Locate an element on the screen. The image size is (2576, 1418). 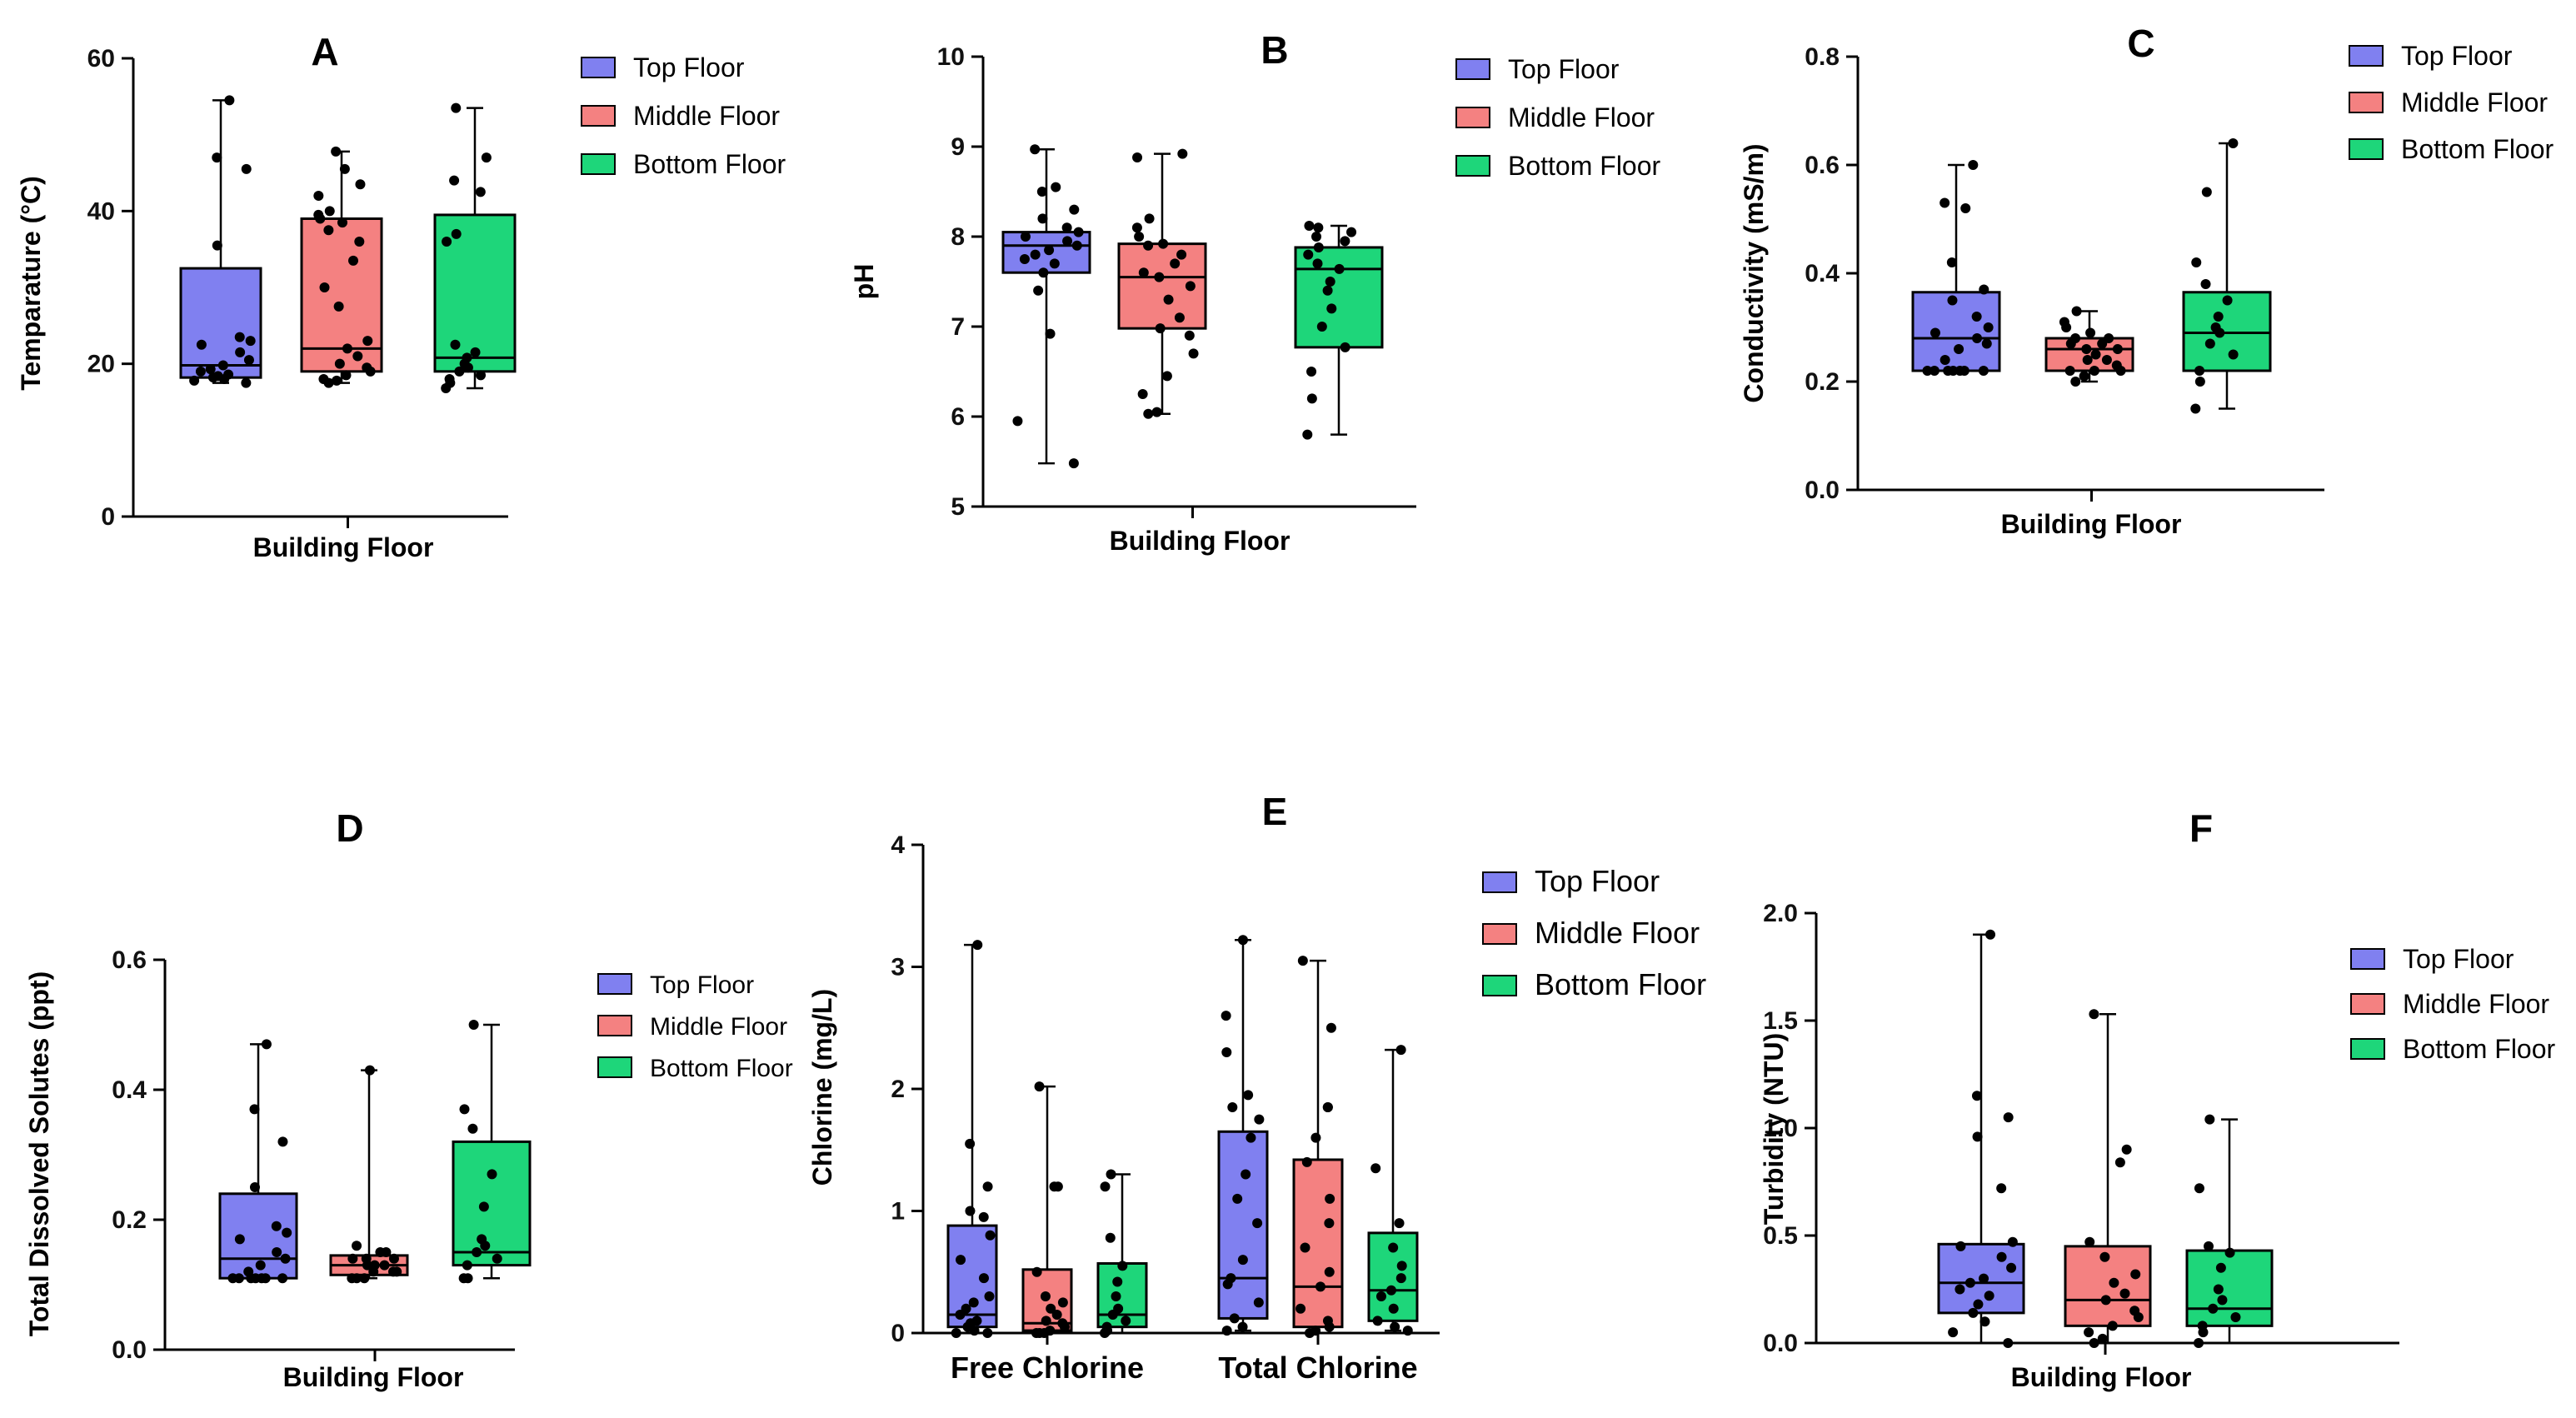
legend-label: Middle Floor is located at coordinates (1617, 933).